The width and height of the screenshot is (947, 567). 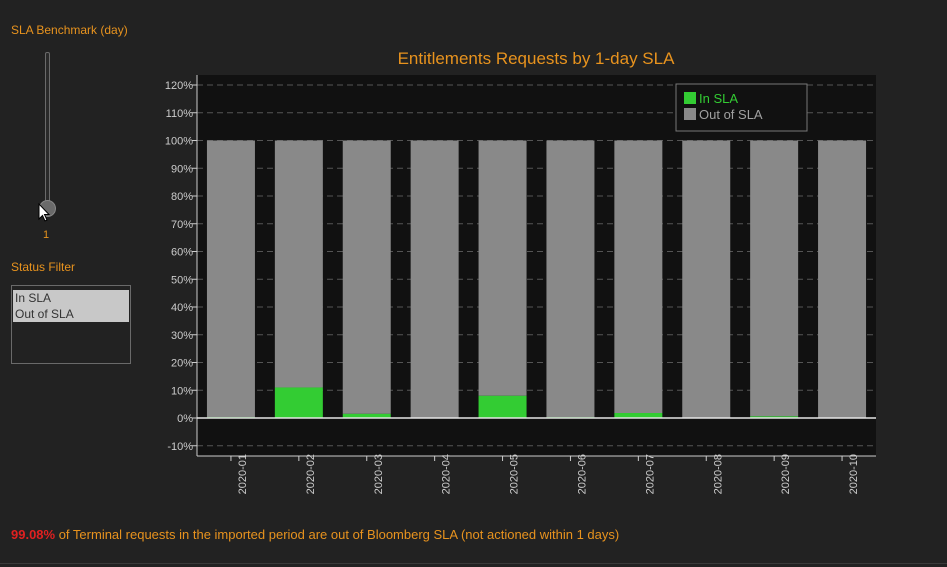 I want to click on y-tick-label: 0%, so click(x=185, y=419).